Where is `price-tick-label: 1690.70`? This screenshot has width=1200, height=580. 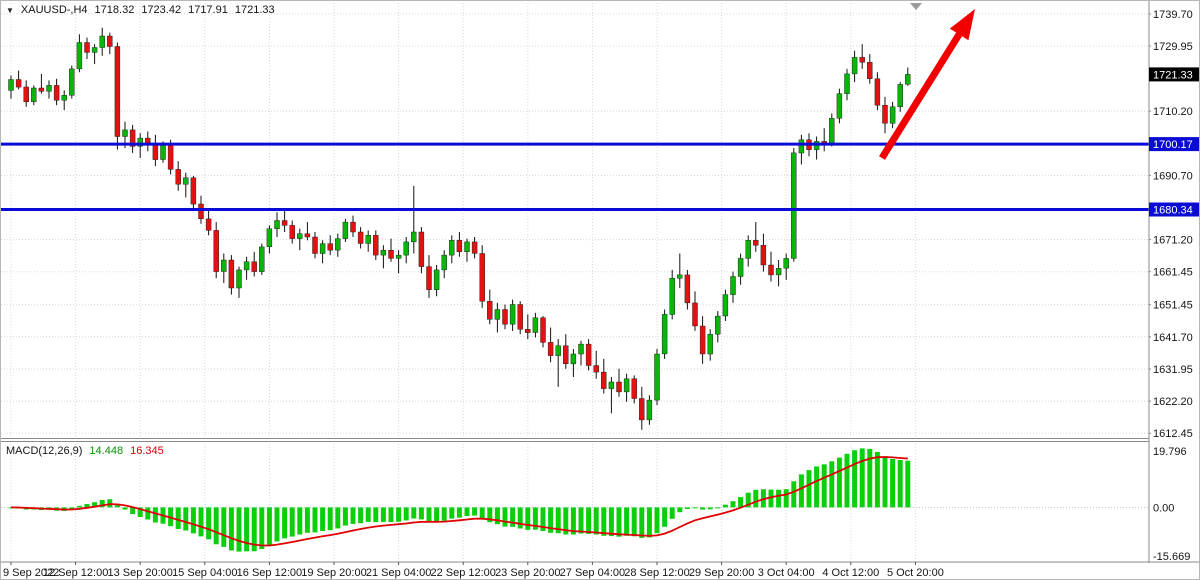 price-tick-label: 1690.70 is located at coordinates (1173, 176).